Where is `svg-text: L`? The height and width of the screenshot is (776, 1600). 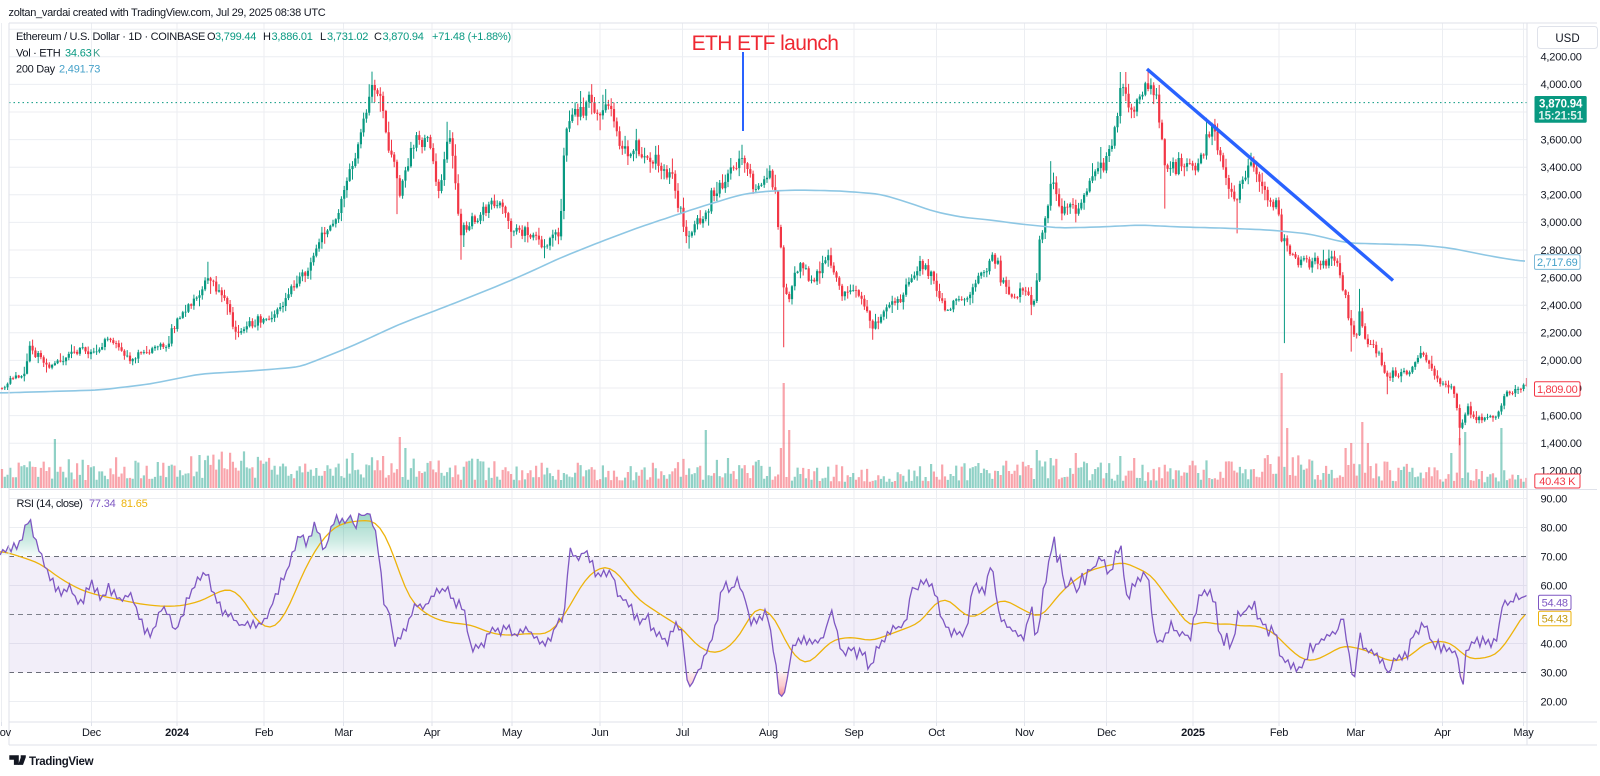
svg-text: L is located at coordinates (323, 37).